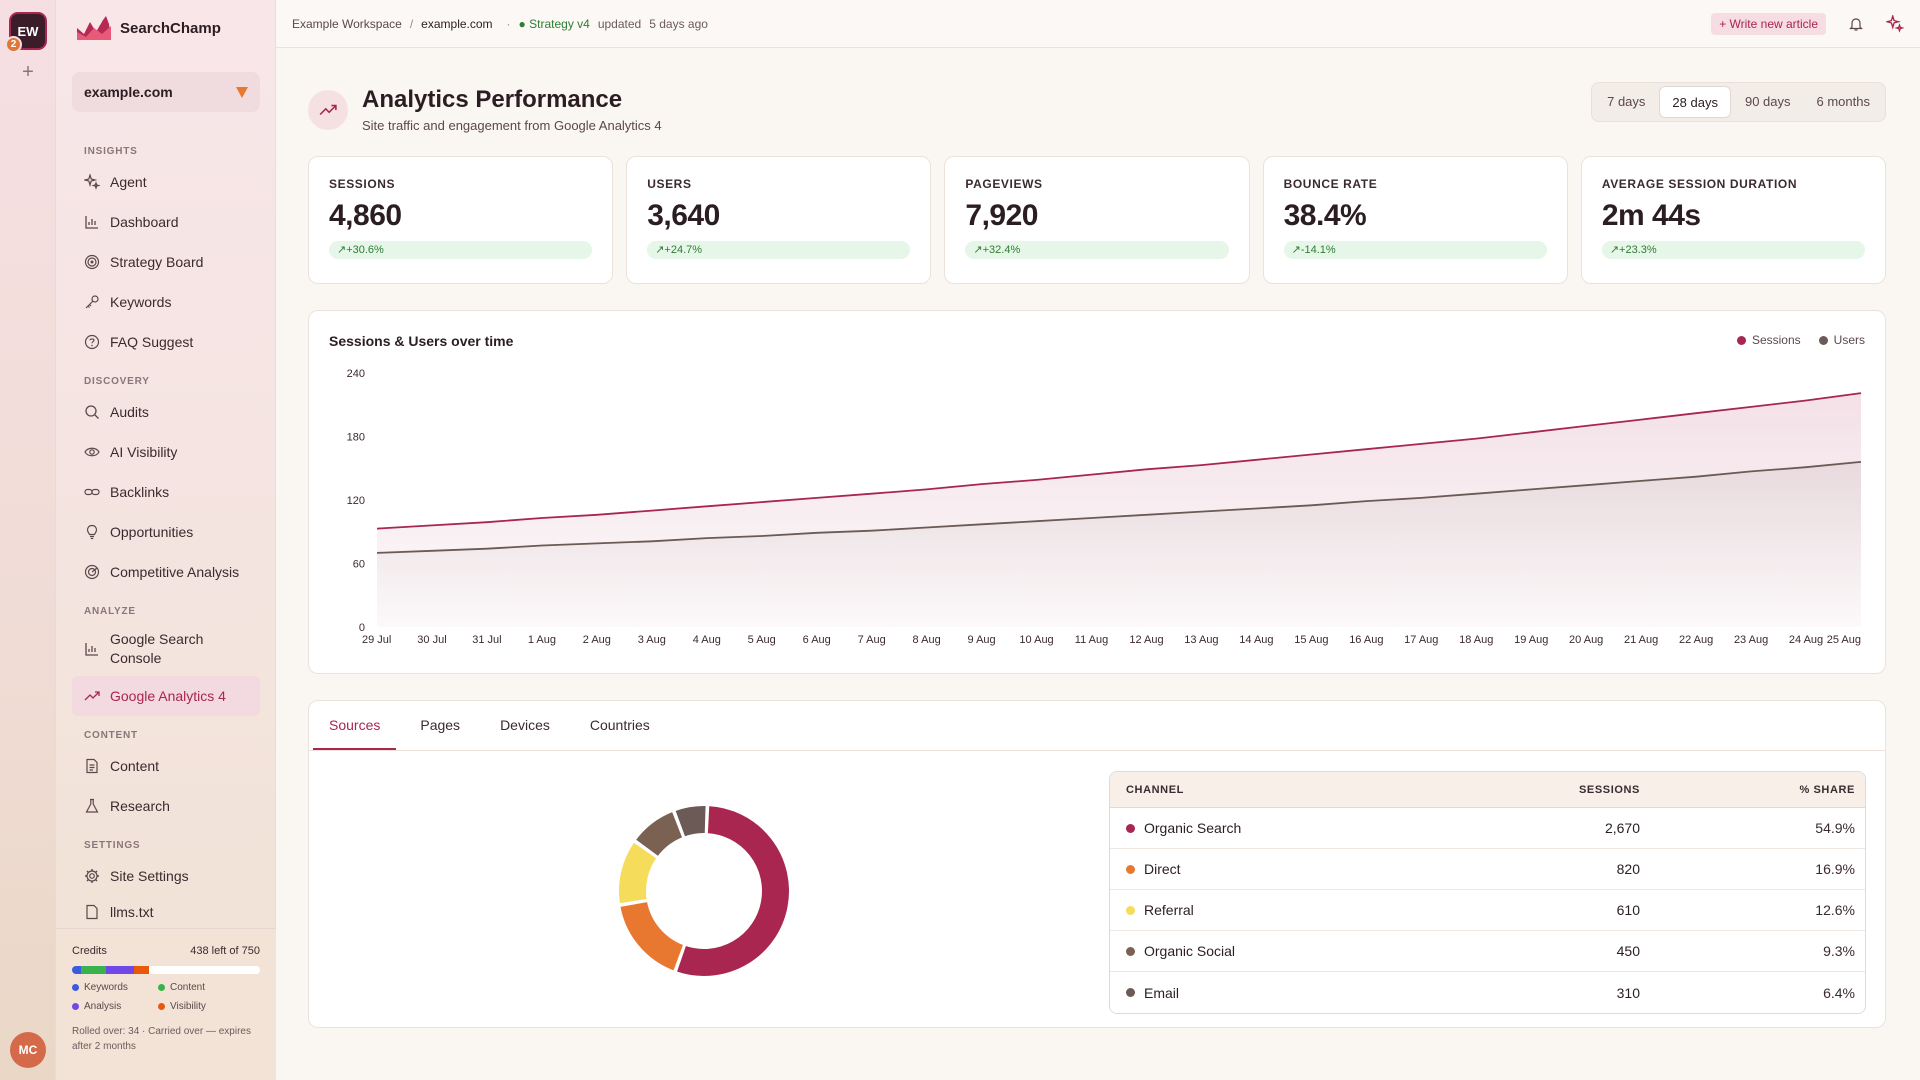 The image size is (1920, 1080). Describe the element at coordinates (166, 806) in the screenshot. I see `sidebar-item-research: Research` at that location.